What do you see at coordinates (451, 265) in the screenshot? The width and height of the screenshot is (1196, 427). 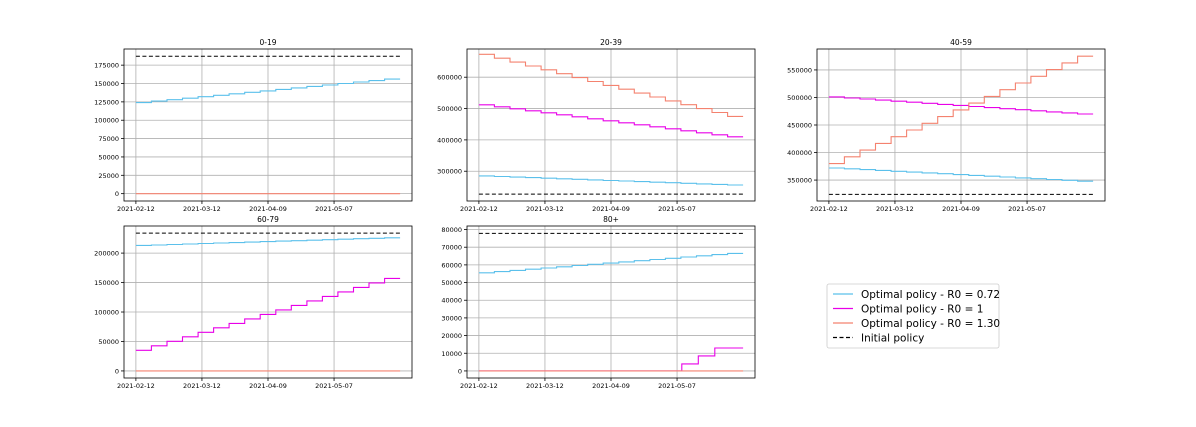 I see `y-tick-label: 60000` at bounding box center [451, 265].